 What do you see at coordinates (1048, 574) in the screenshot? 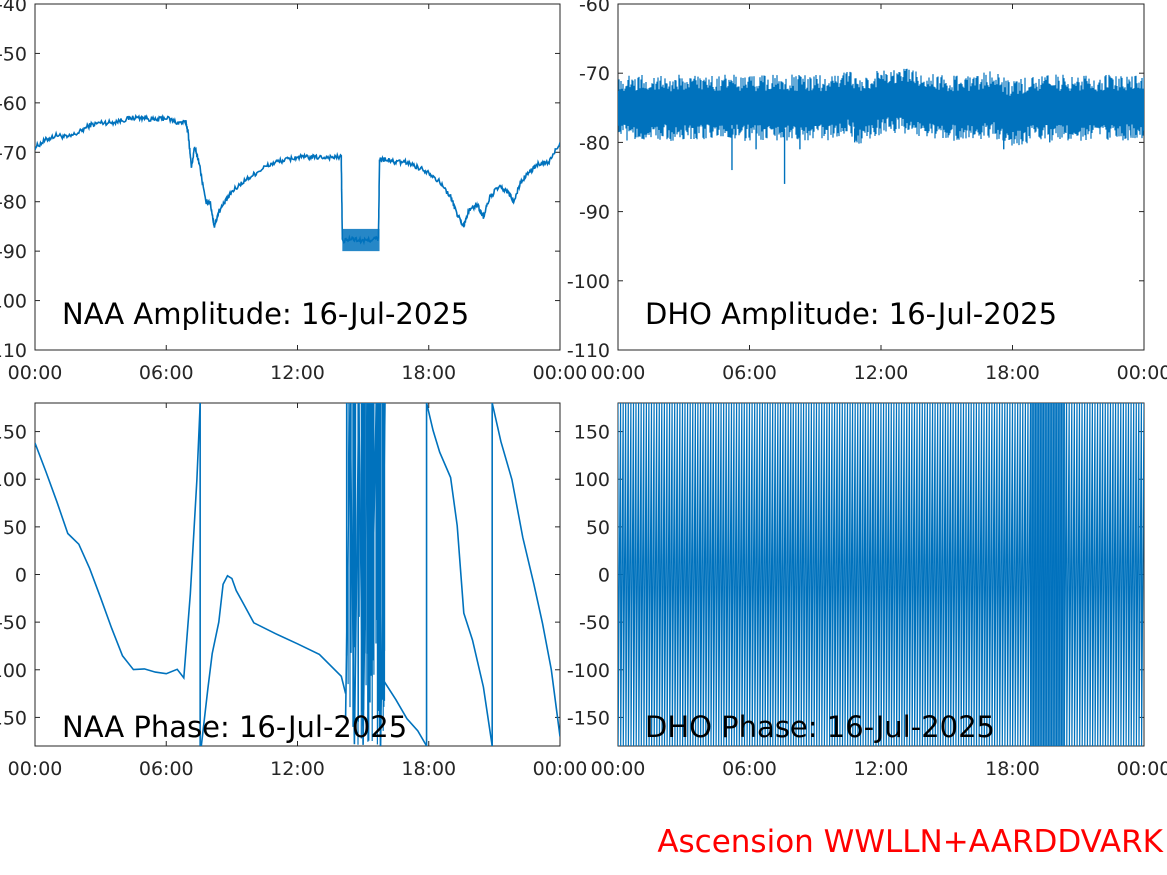
I see `dho-phase-dense` at bounding box center [1048, 574].